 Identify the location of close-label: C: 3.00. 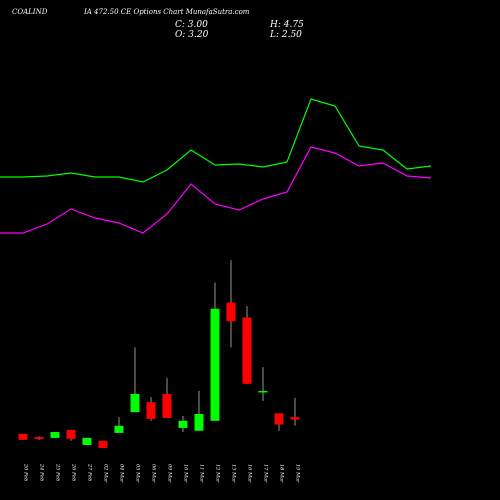
(191, 25).